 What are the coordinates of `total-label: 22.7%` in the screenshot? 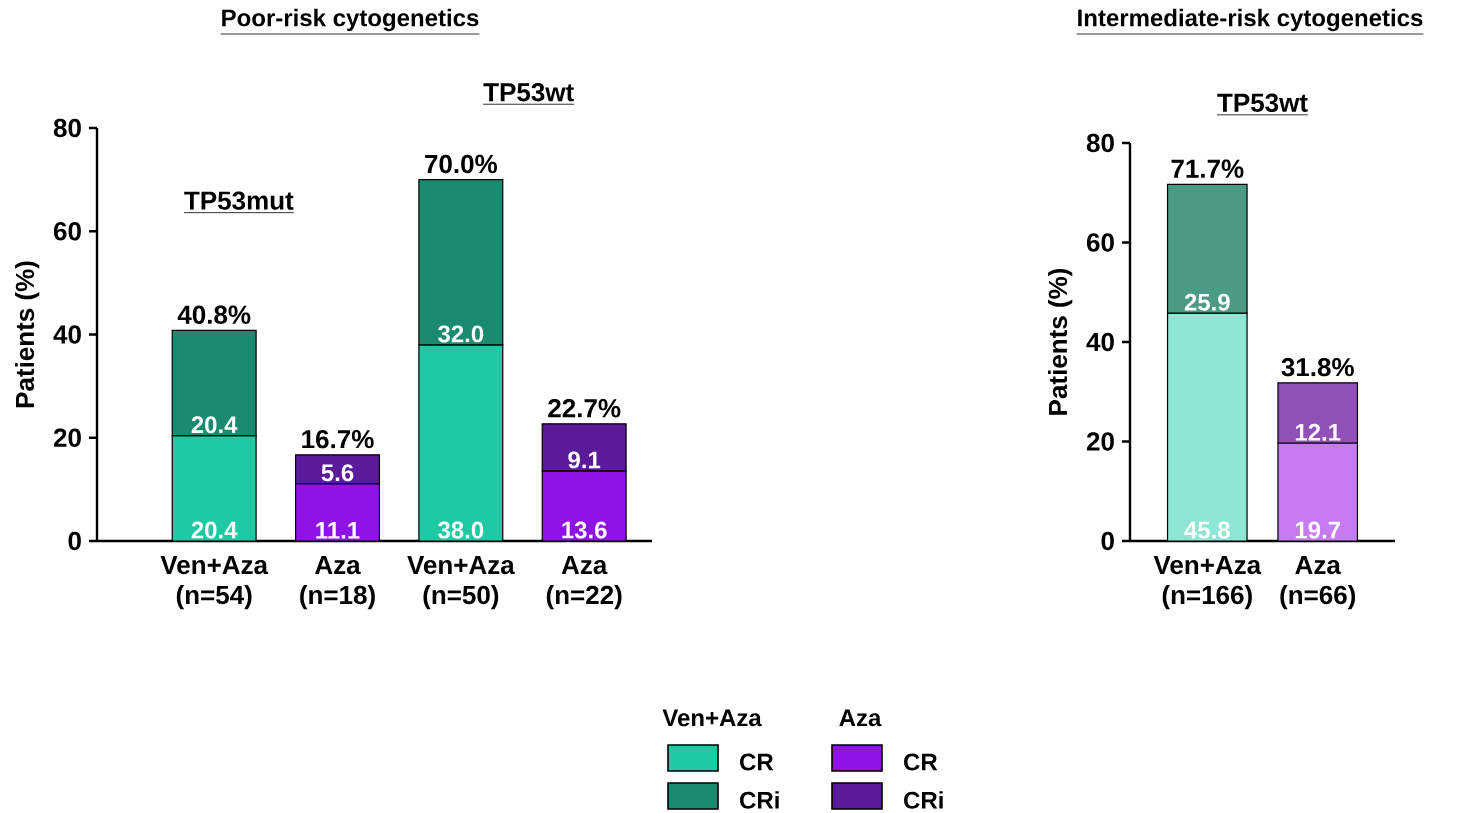 It's located at (584, 408).